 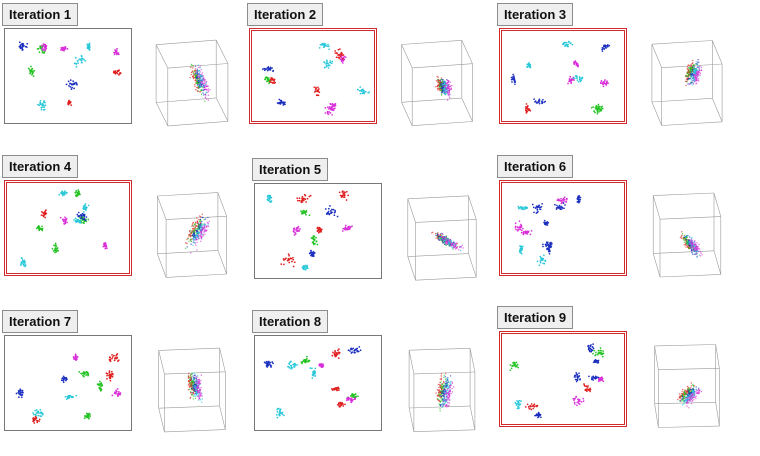 I want to click on iteration-2-3d-embedding, so click(x=437, y=81).